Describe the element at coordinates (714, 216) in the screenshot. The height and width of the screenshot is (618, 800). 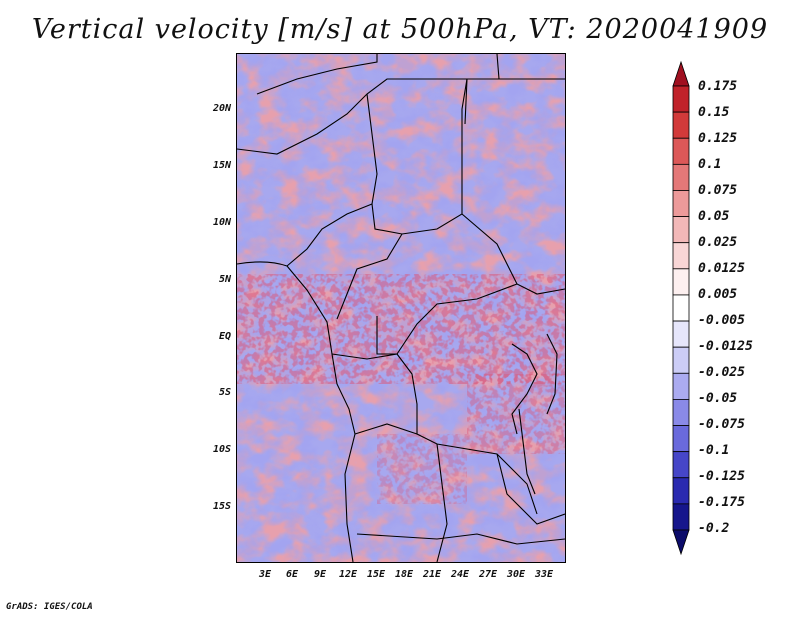
I see `colorbar-label: 0.05` at that location.